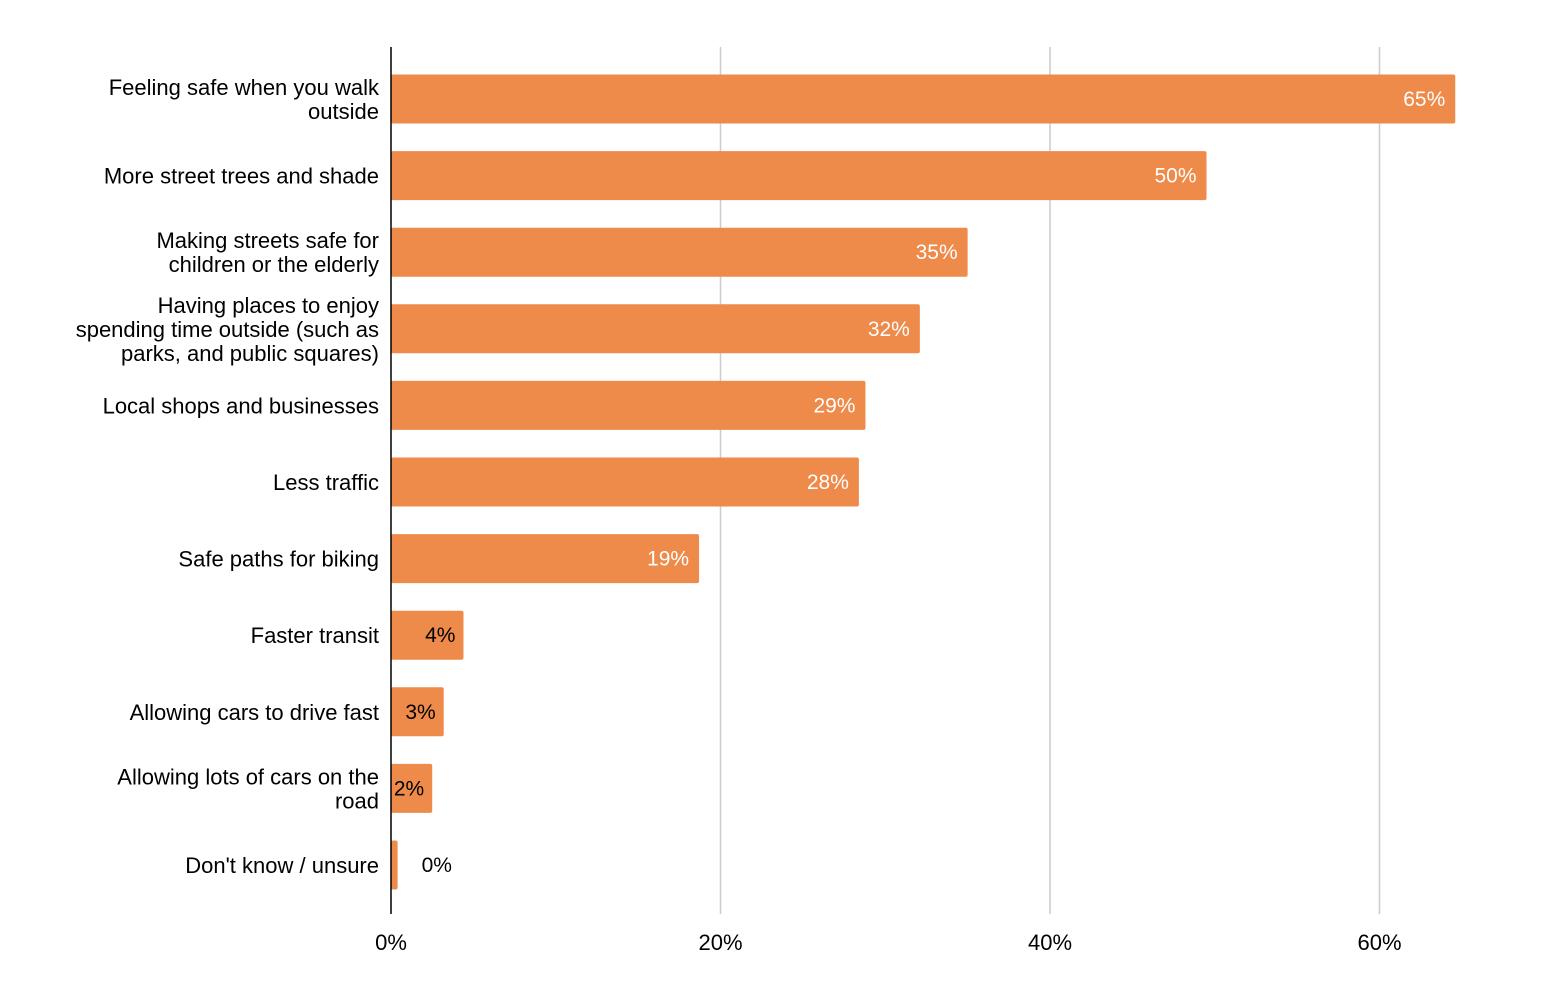 Image resolution: width=1560 pixels, height=1002 pixels. Describe the element at coordinates (828, 482) in the screenshot. I see `data-label: 28%` at that location.